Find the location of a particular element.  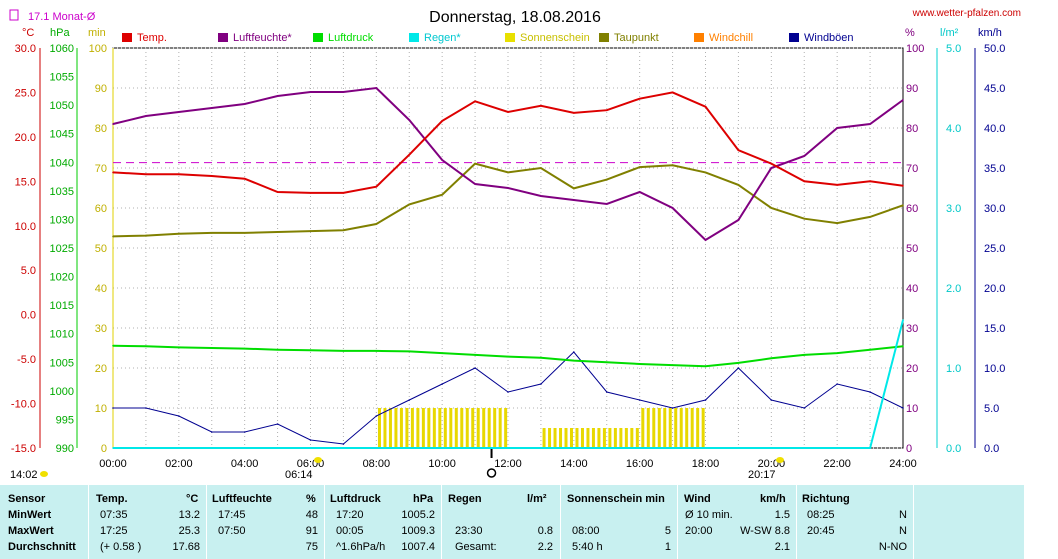

table-cell-sun-time: 08:00 is located at coordinates (586, 531).